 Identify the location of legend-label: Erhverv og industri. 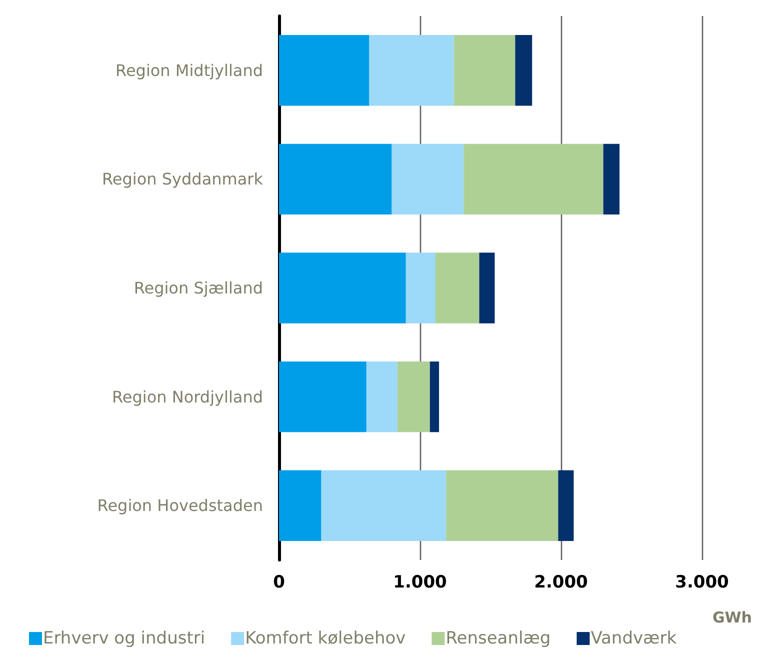
(124, 638).